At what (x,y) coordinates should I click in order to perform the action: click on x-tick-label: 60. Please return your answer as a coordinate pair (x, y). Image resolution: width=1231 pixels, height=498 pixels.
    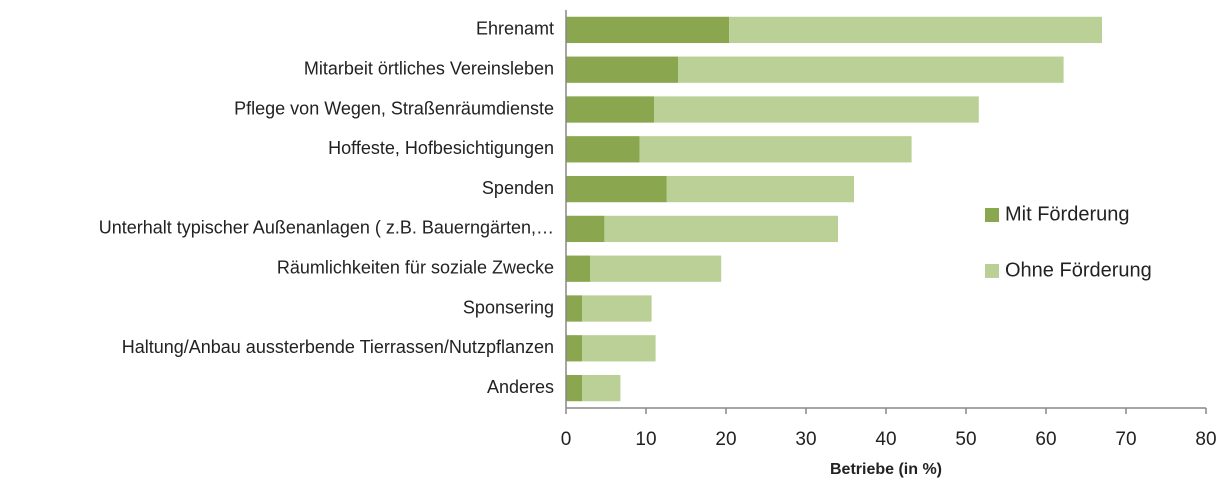
    Looking at the image, I should click on (1045, 439).